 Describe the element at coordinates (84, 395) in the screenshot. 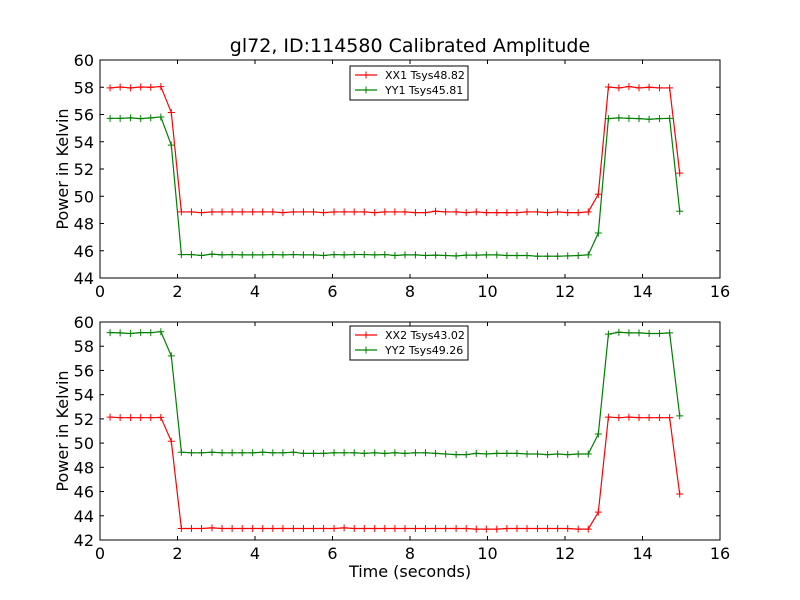

I see `y-tick-label: 54` at that location.